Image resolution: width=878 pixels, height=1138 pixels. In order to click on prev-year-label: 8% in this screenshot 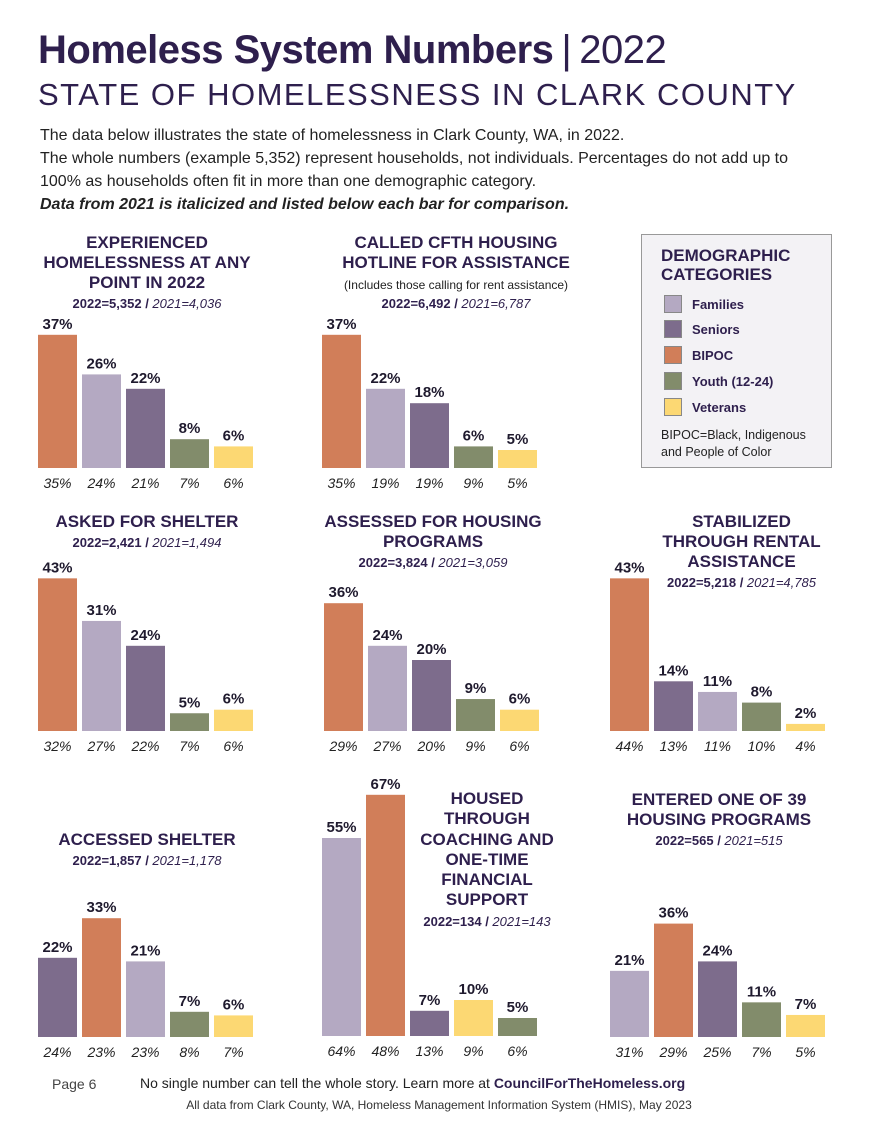, I will do `click(189, 1052)`.